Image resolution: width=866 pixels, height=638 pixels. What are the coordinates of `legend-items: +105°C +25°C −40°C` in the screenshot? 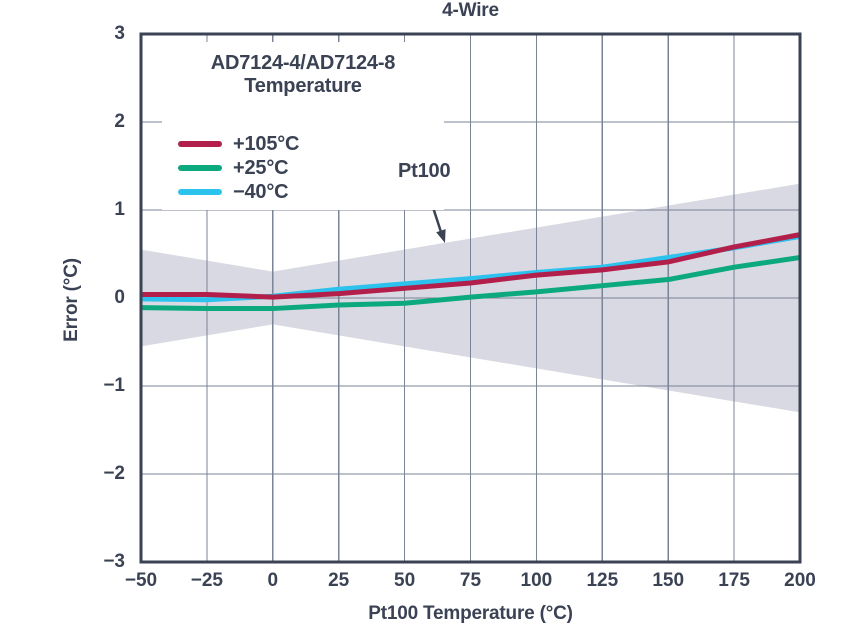 It's located at (303, 168).